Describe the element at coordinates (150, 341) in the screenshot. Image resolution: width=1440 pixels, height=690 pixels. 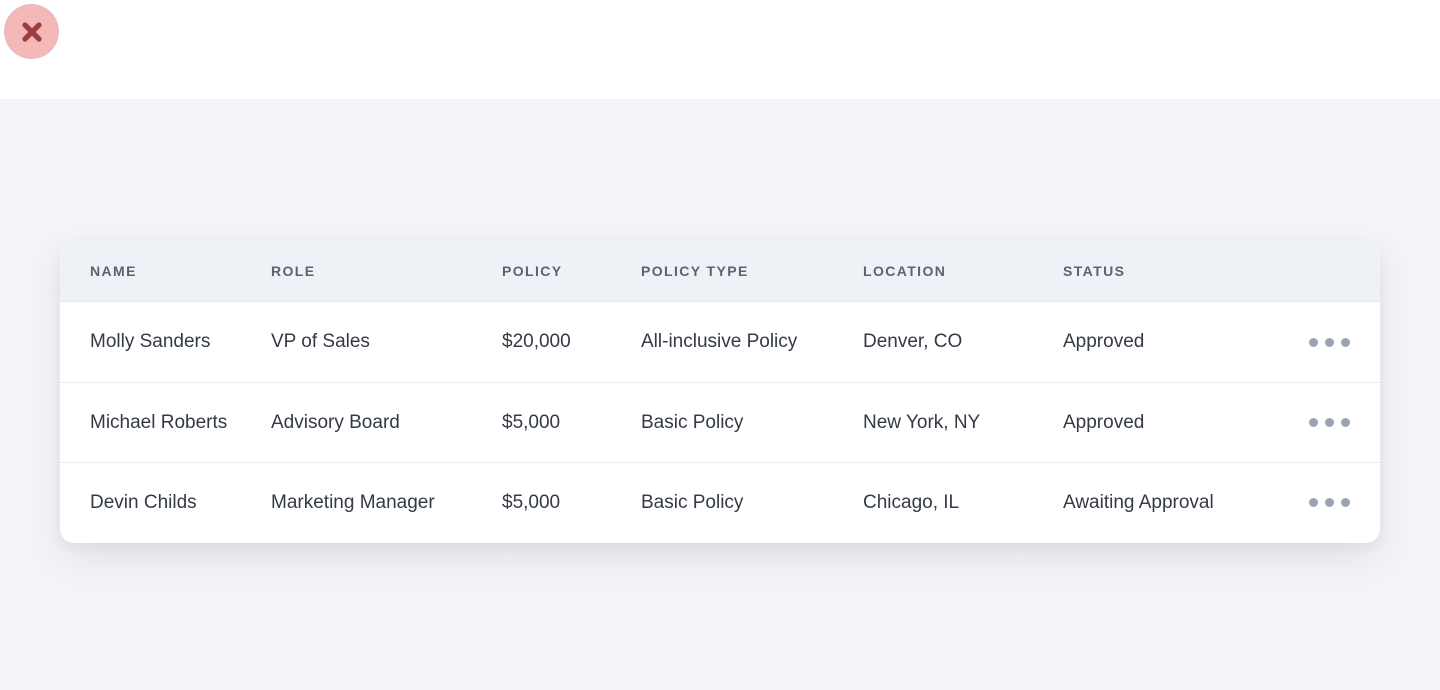
I see `cell-name: Molly Sanders` at that location.